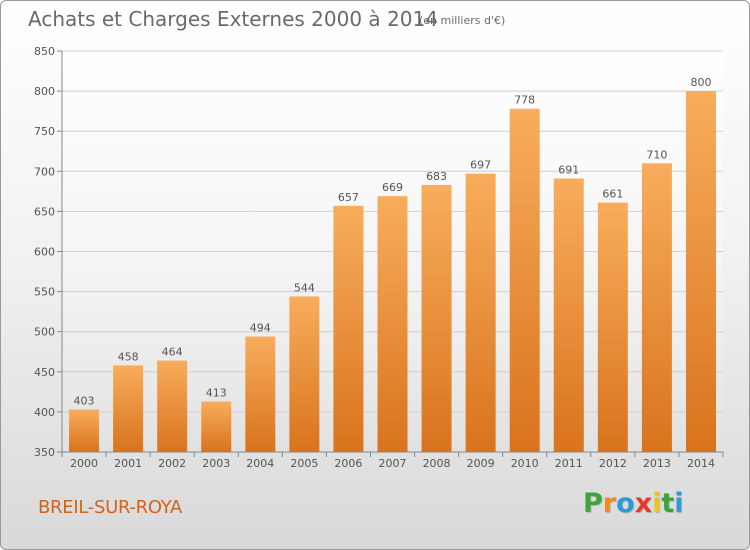 This screenshot has width=750, height=550. Describe the element at coordinates (643, 503) in the screenshot. I see `logo-letter: x` at that location.